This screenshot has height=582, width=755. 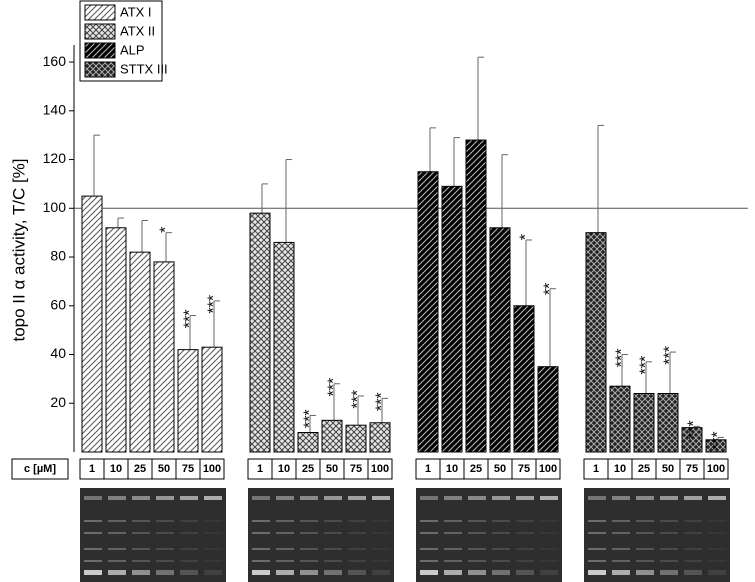 What do you see at coordinates (58, 353) in the screenshot?
I see `y-tick-label: 40` at bounding box center [58, 353].